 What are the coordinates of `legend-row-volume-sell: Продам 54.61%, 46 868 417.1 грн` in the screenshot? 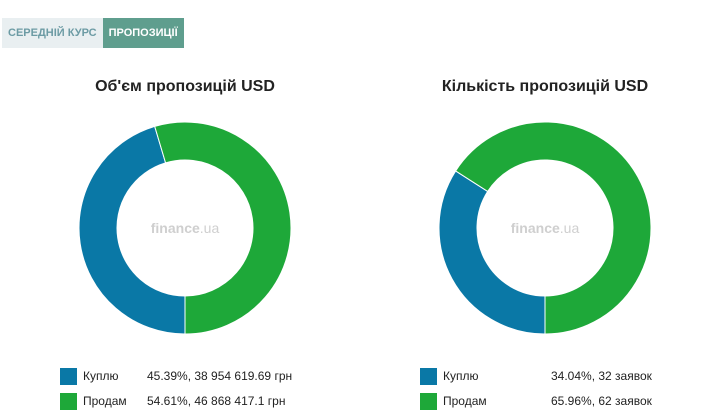 It's located at (172, 401).